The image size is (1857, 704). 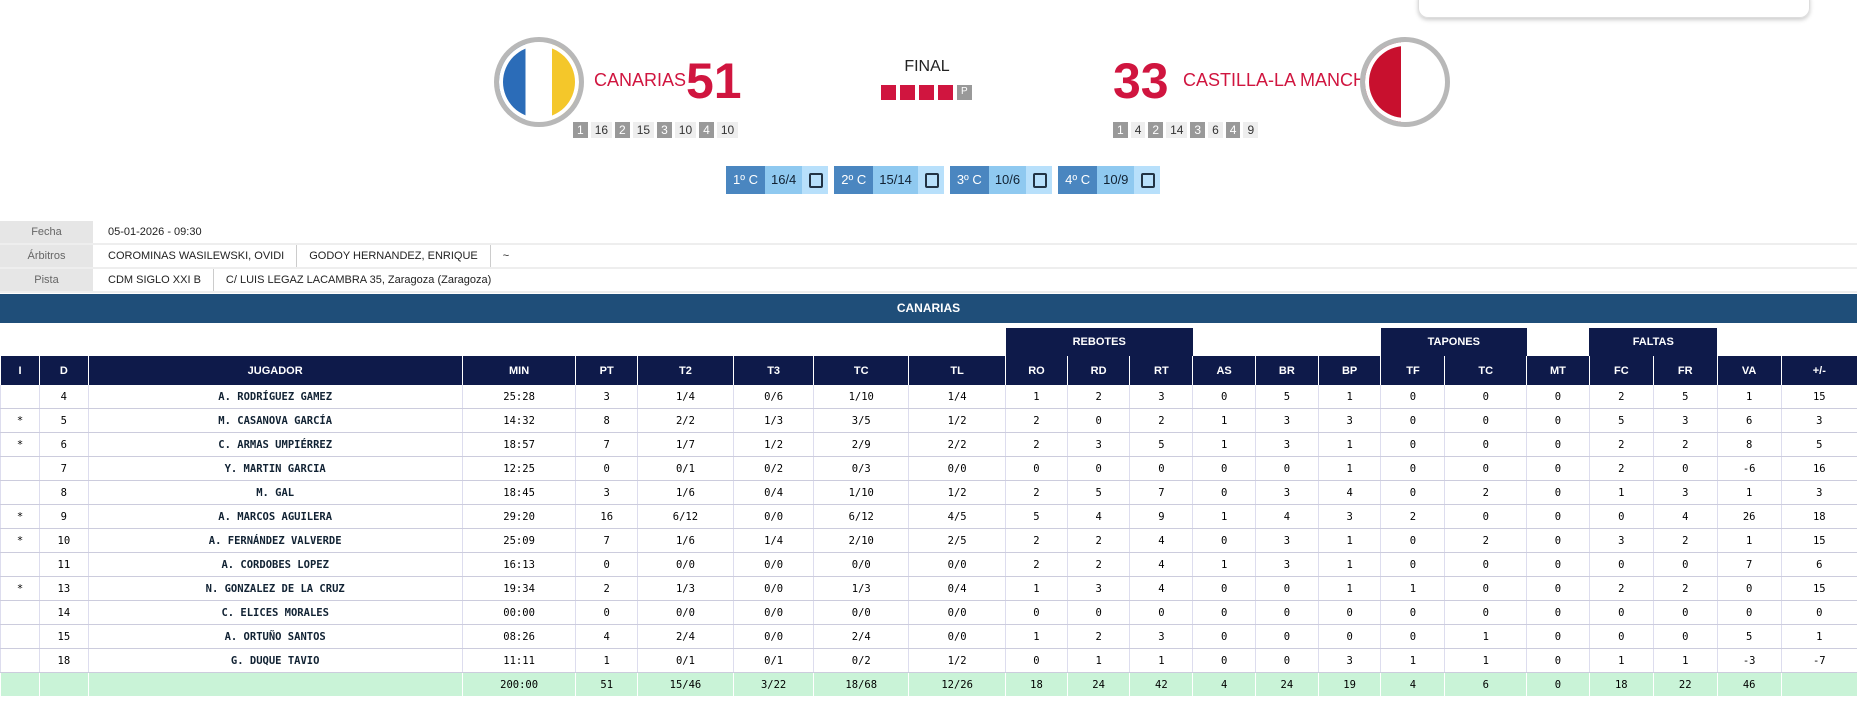 I want to click on cell: 14, so click(x=64, y=612).